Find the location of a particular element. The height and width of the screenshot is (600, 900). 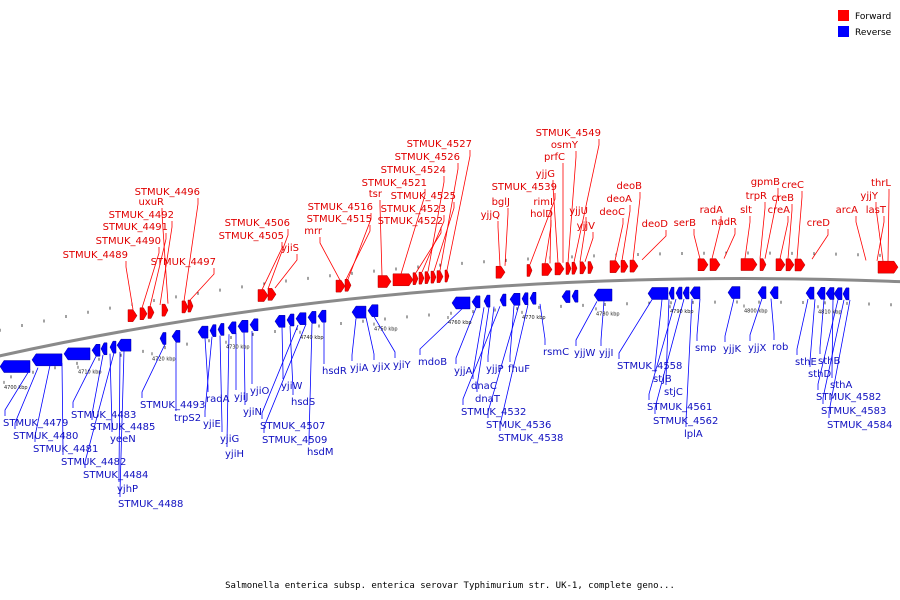

scale-tick-label: 4750 kbp is located at coordinates (386, 330).